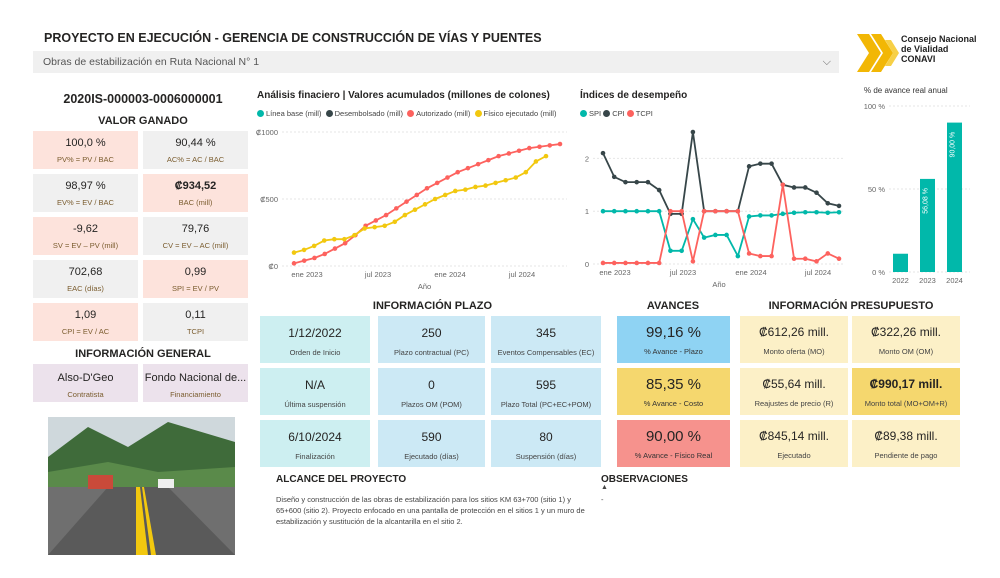 This screenshot has width=1000, height=578. I want to click on avance-card-3-value: 90,00 %, so click(673, 436).